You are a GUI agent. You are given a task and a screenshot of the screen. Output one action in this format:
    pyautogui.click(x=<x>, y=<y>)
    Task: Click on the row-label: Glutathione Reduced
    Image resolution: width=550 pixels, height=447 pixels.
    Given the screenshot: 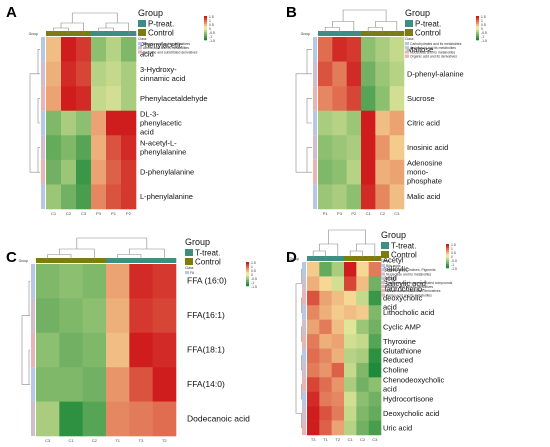 What is the action you would take?
    pyautogui.click(x=402, y=356)
    